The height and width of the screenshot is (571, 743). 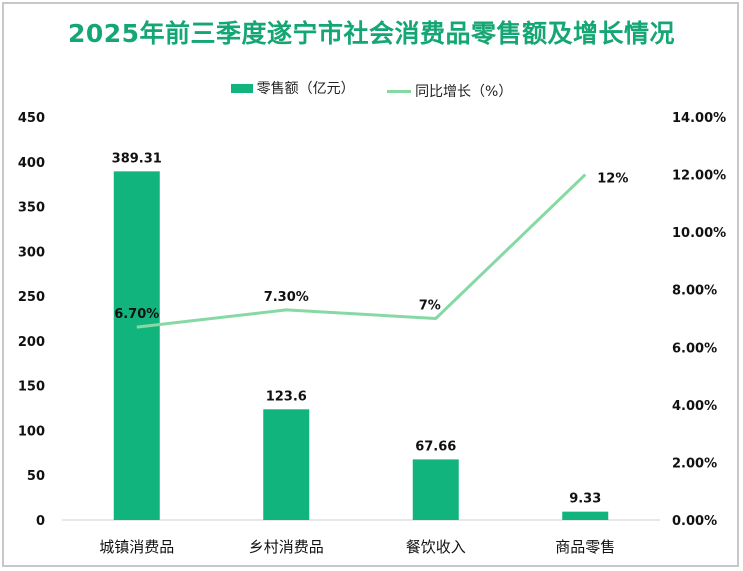 I want to click on right-axis-tick: 4.00%, so click(x=694, y=406).